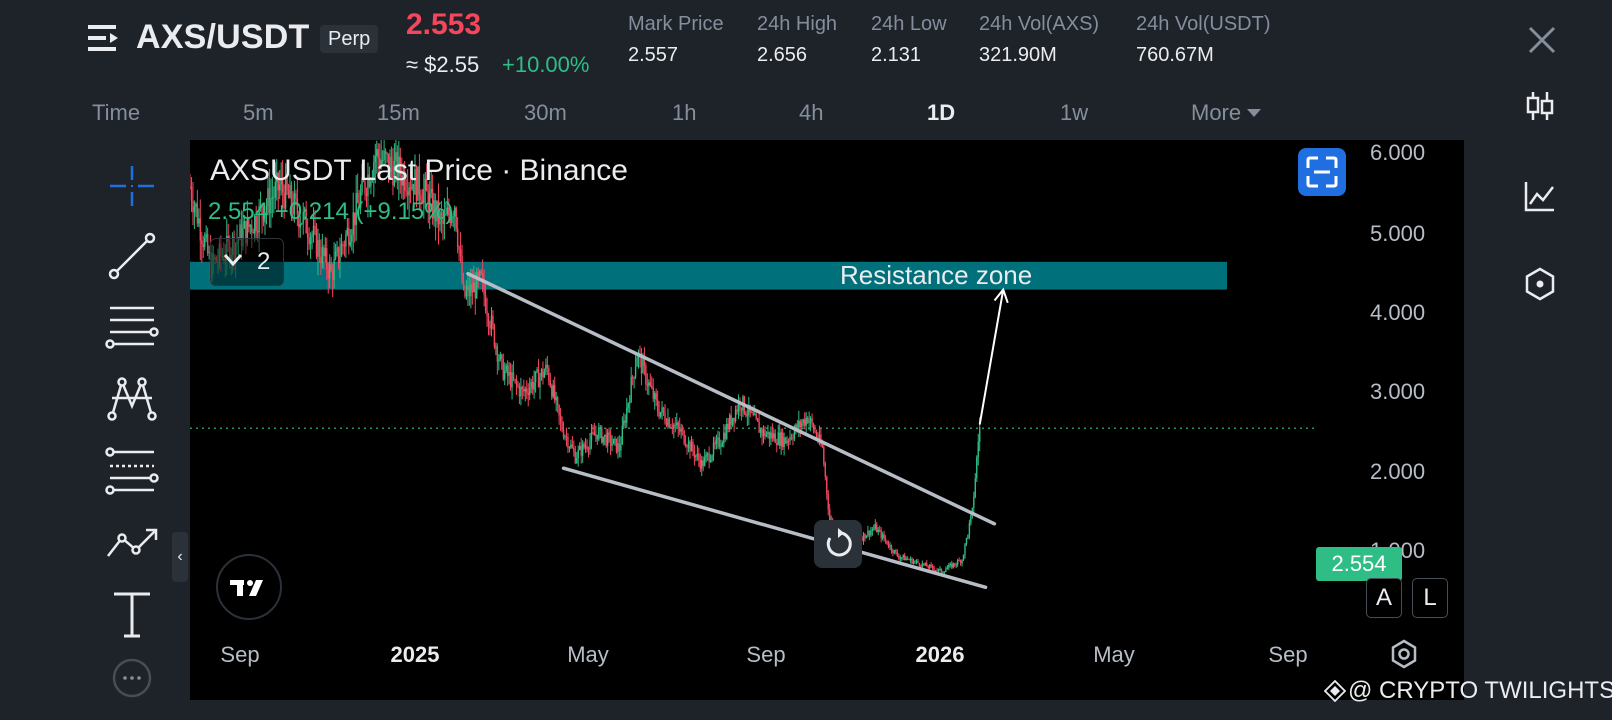  What do you see at coordinates (398, 112) in the screenshot?
I see `tab-15m: 15m` at bounding box center [398, 112].